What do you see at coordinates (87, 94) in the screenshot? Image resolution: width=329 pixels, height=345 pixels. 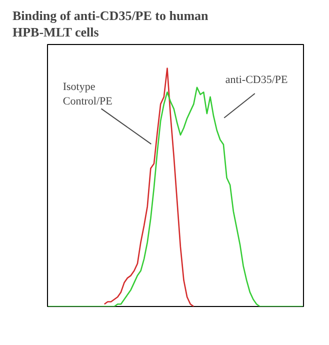 I see `text: Isotype Control/PE` at bounding box center [87, 94].